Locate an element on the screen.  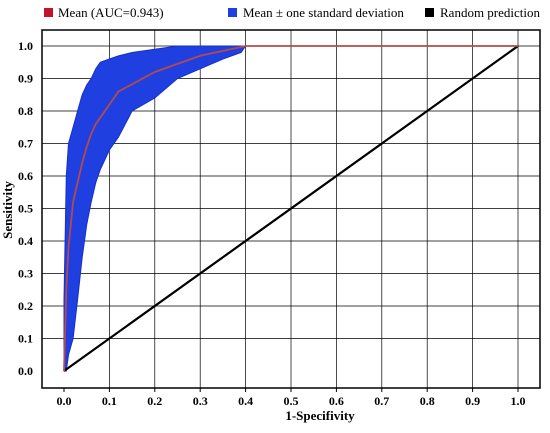
x-tick-label: 0.7 is located at coordinates (381, 401).